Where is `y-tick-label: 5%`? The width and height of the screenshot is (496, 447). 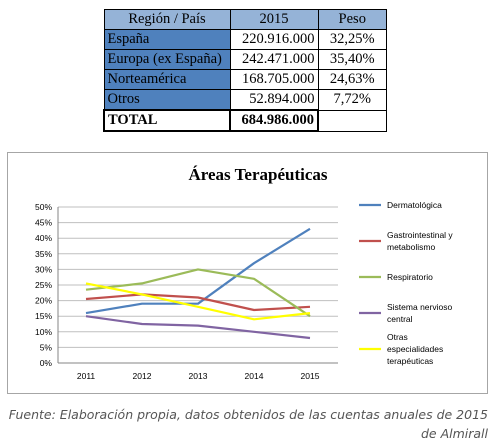
y-tick-label: 5% is located at coordinates (46, 347).